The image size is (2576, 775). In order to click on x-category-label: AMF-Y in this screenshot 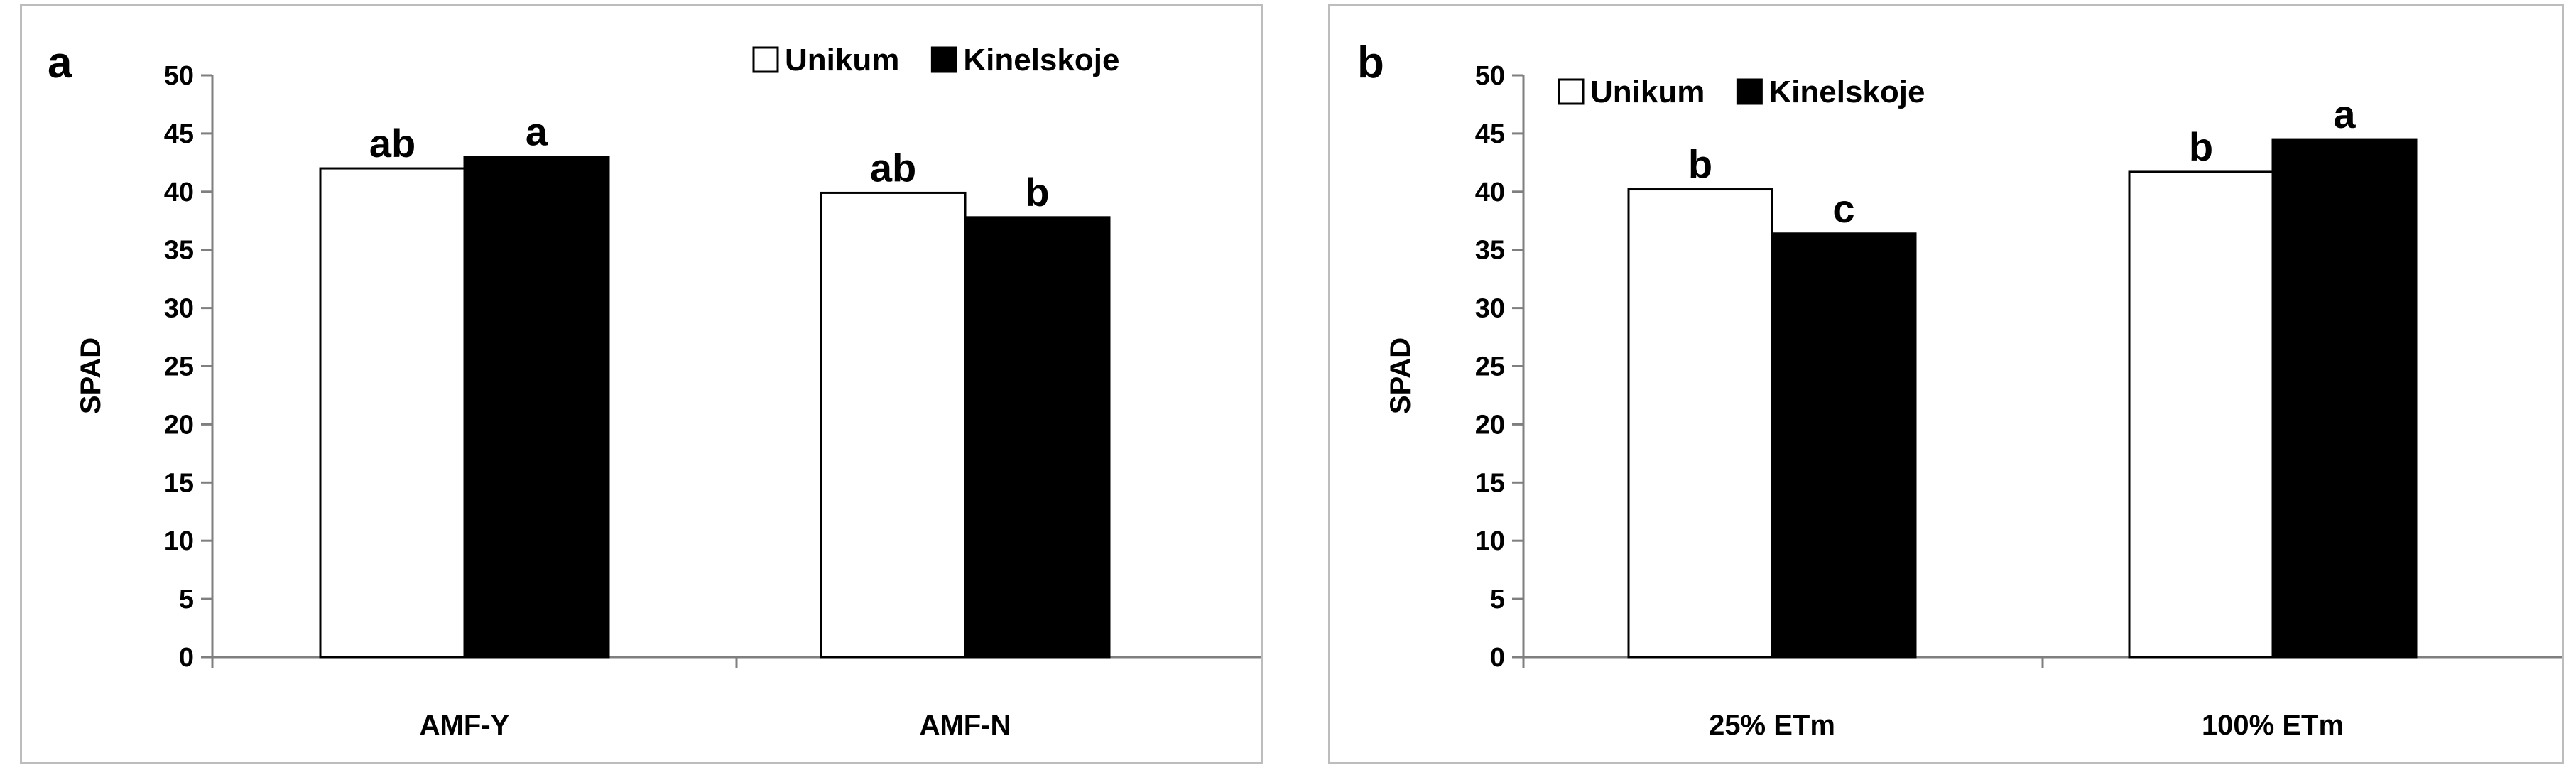, I will do `click(465, 725)`.